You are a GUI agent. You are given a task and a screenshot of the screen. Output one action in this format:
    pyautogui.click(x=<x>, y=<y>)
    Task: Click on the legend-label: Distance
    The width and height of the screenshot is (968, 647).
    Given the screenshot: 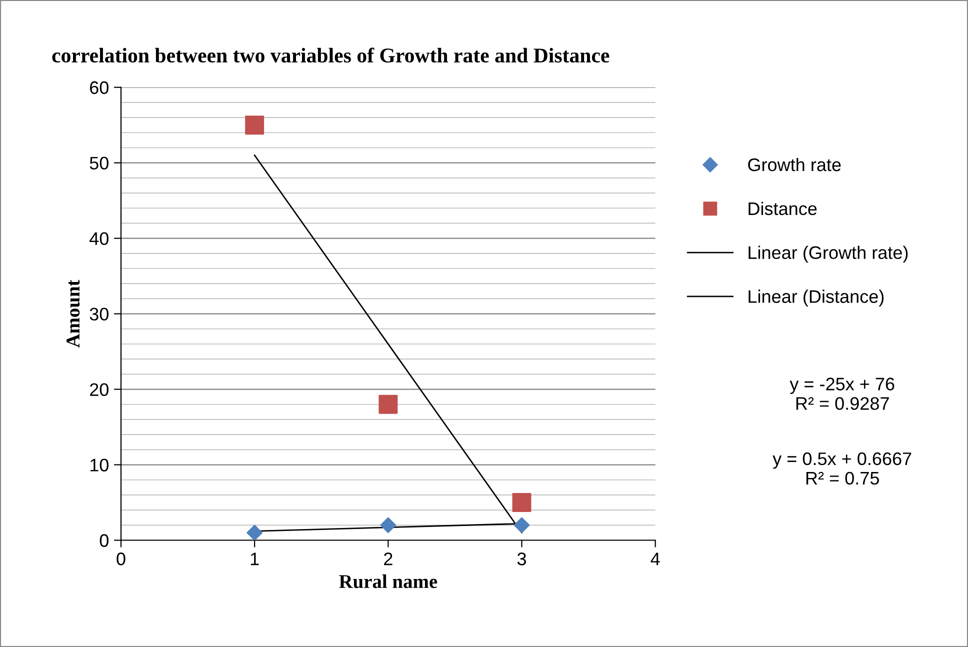 What is the action you would take?
    pyautogui.click(x=782, y=209)
    